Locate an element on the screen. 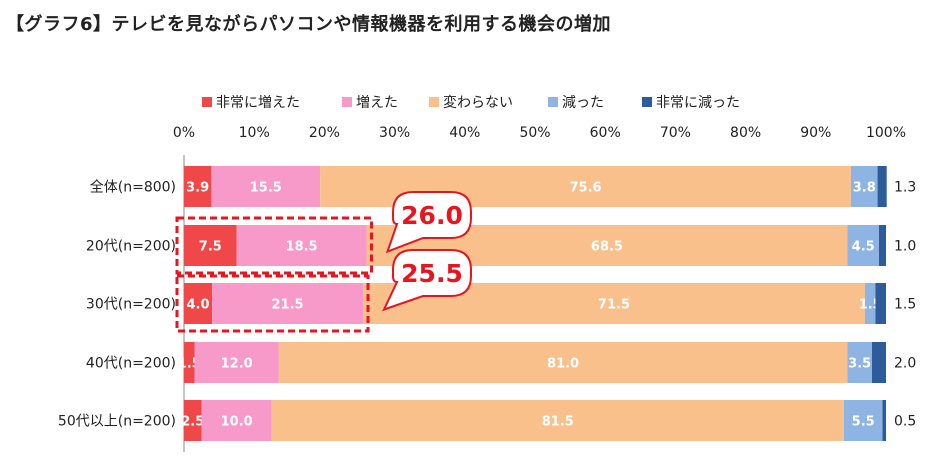 This screenshot has width=940, height=470. legend-label: 増えた is located at coordinates (377, 103).